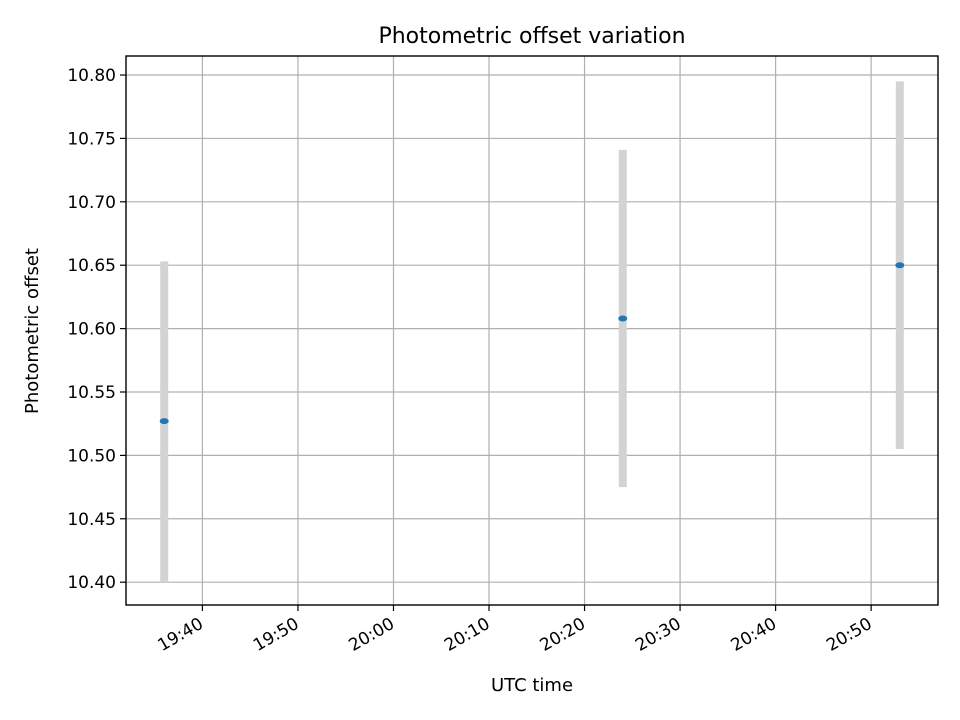  What do you see at coordinates (91, 76) in the screenshot?
I see `y-tick-label: 10.80` at bounding box center [91, 76].